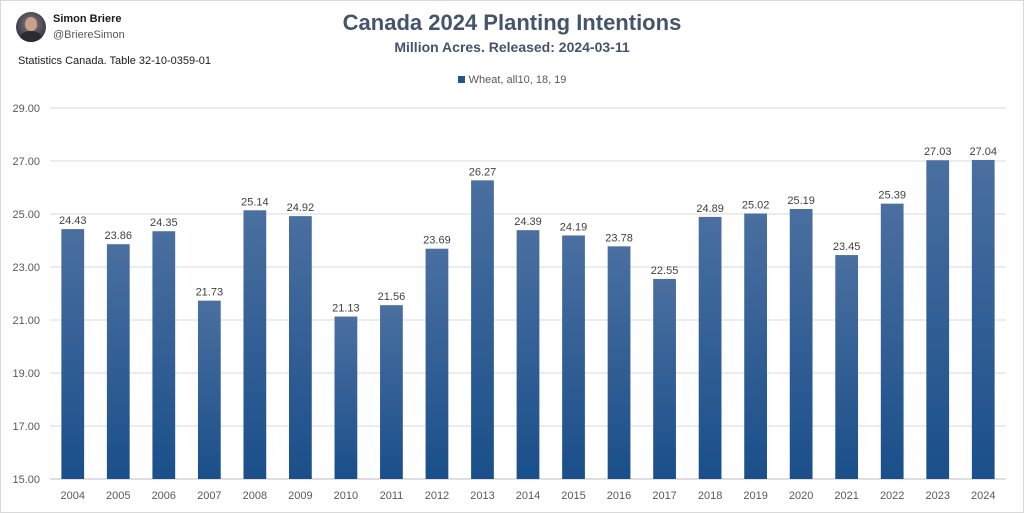  What do you see at coordinates (755, 496) in the screenshot?
I see `x-tick-label: 2019` at bounding box center [755, 496].